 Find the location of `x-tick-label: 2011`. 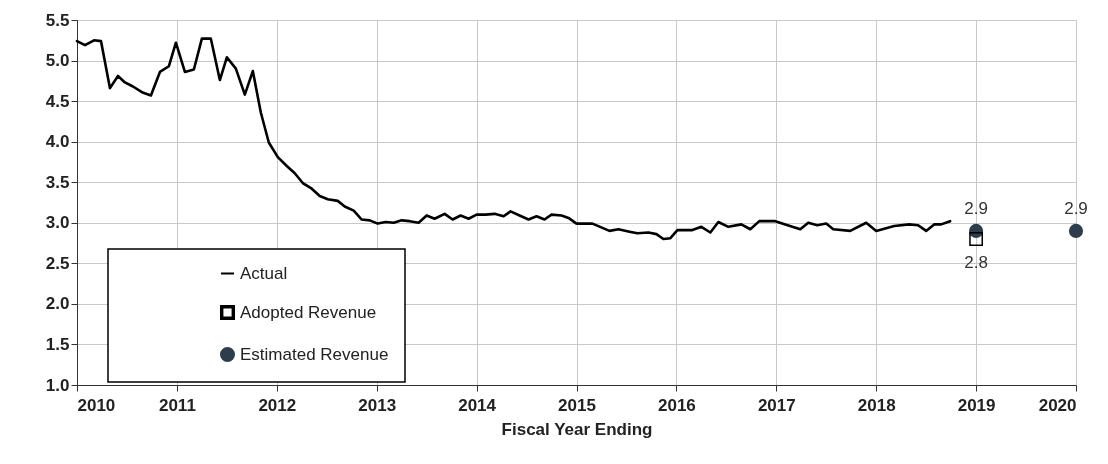

x-tick-label: 2011 is located at coordinates (177, 405).